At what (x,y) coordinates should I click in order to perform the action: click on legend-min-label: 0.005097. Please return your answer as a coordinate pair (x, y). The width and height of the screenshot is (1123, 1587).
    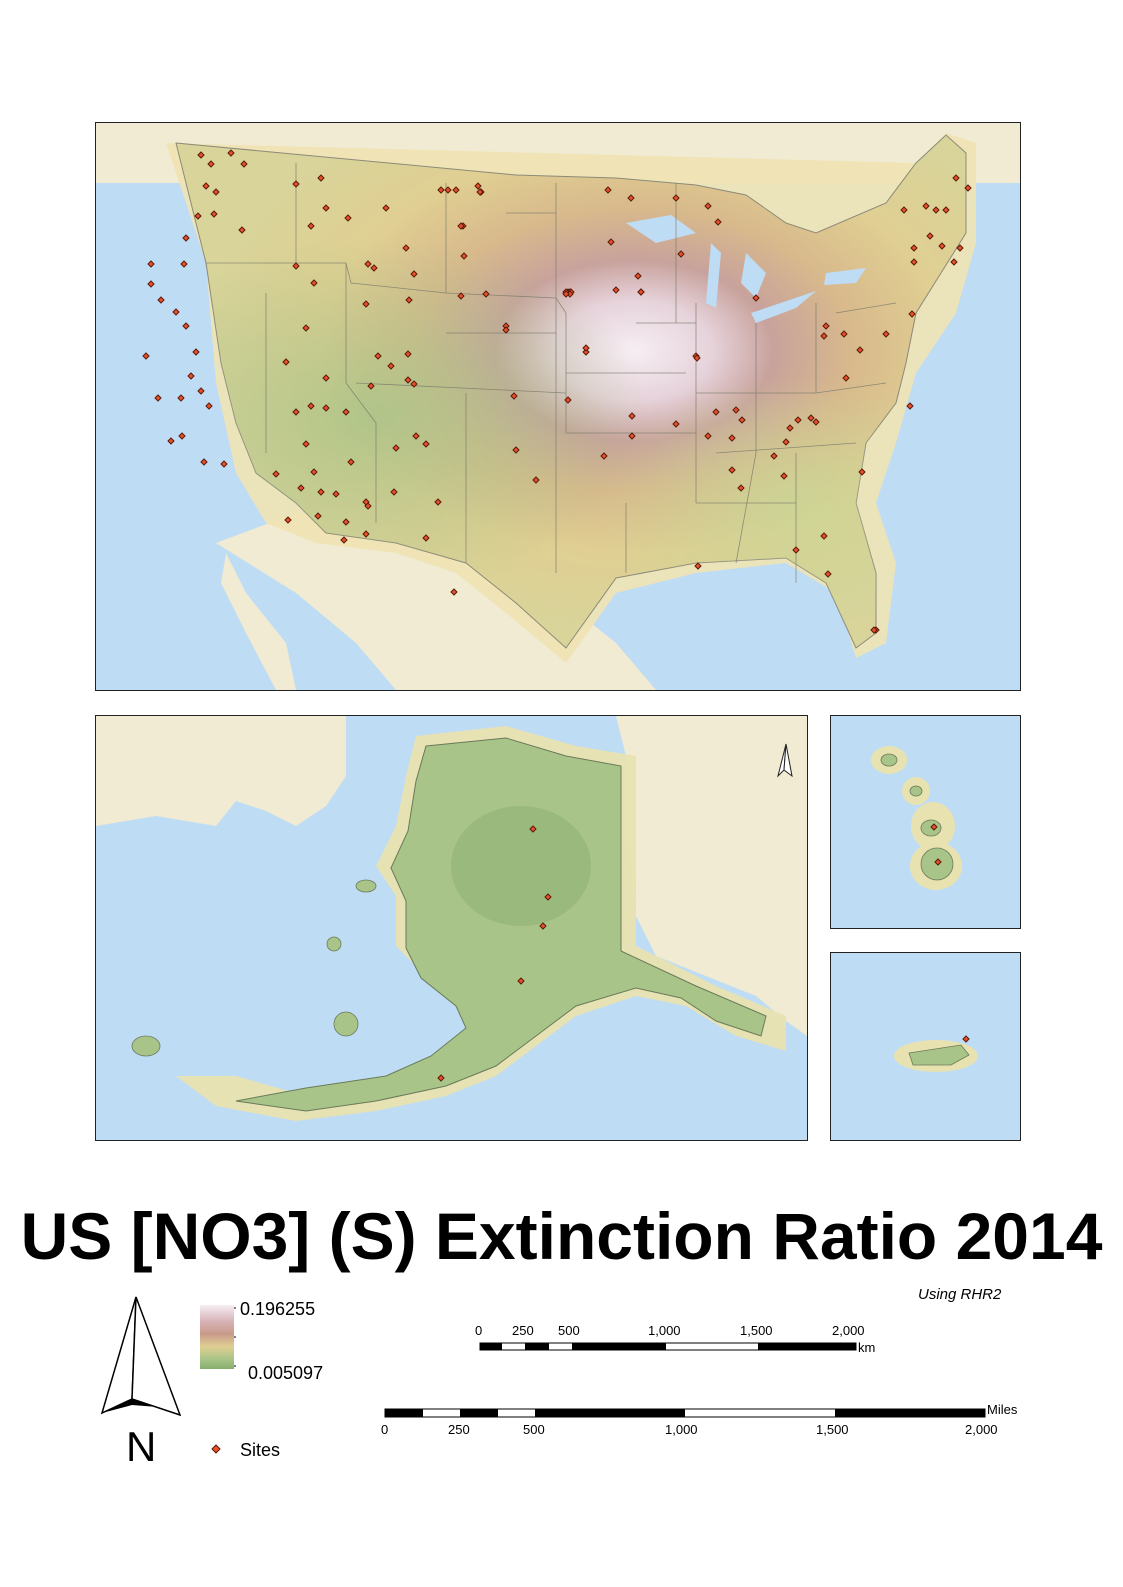
    Looking at the image, I should click on (286, 1373).